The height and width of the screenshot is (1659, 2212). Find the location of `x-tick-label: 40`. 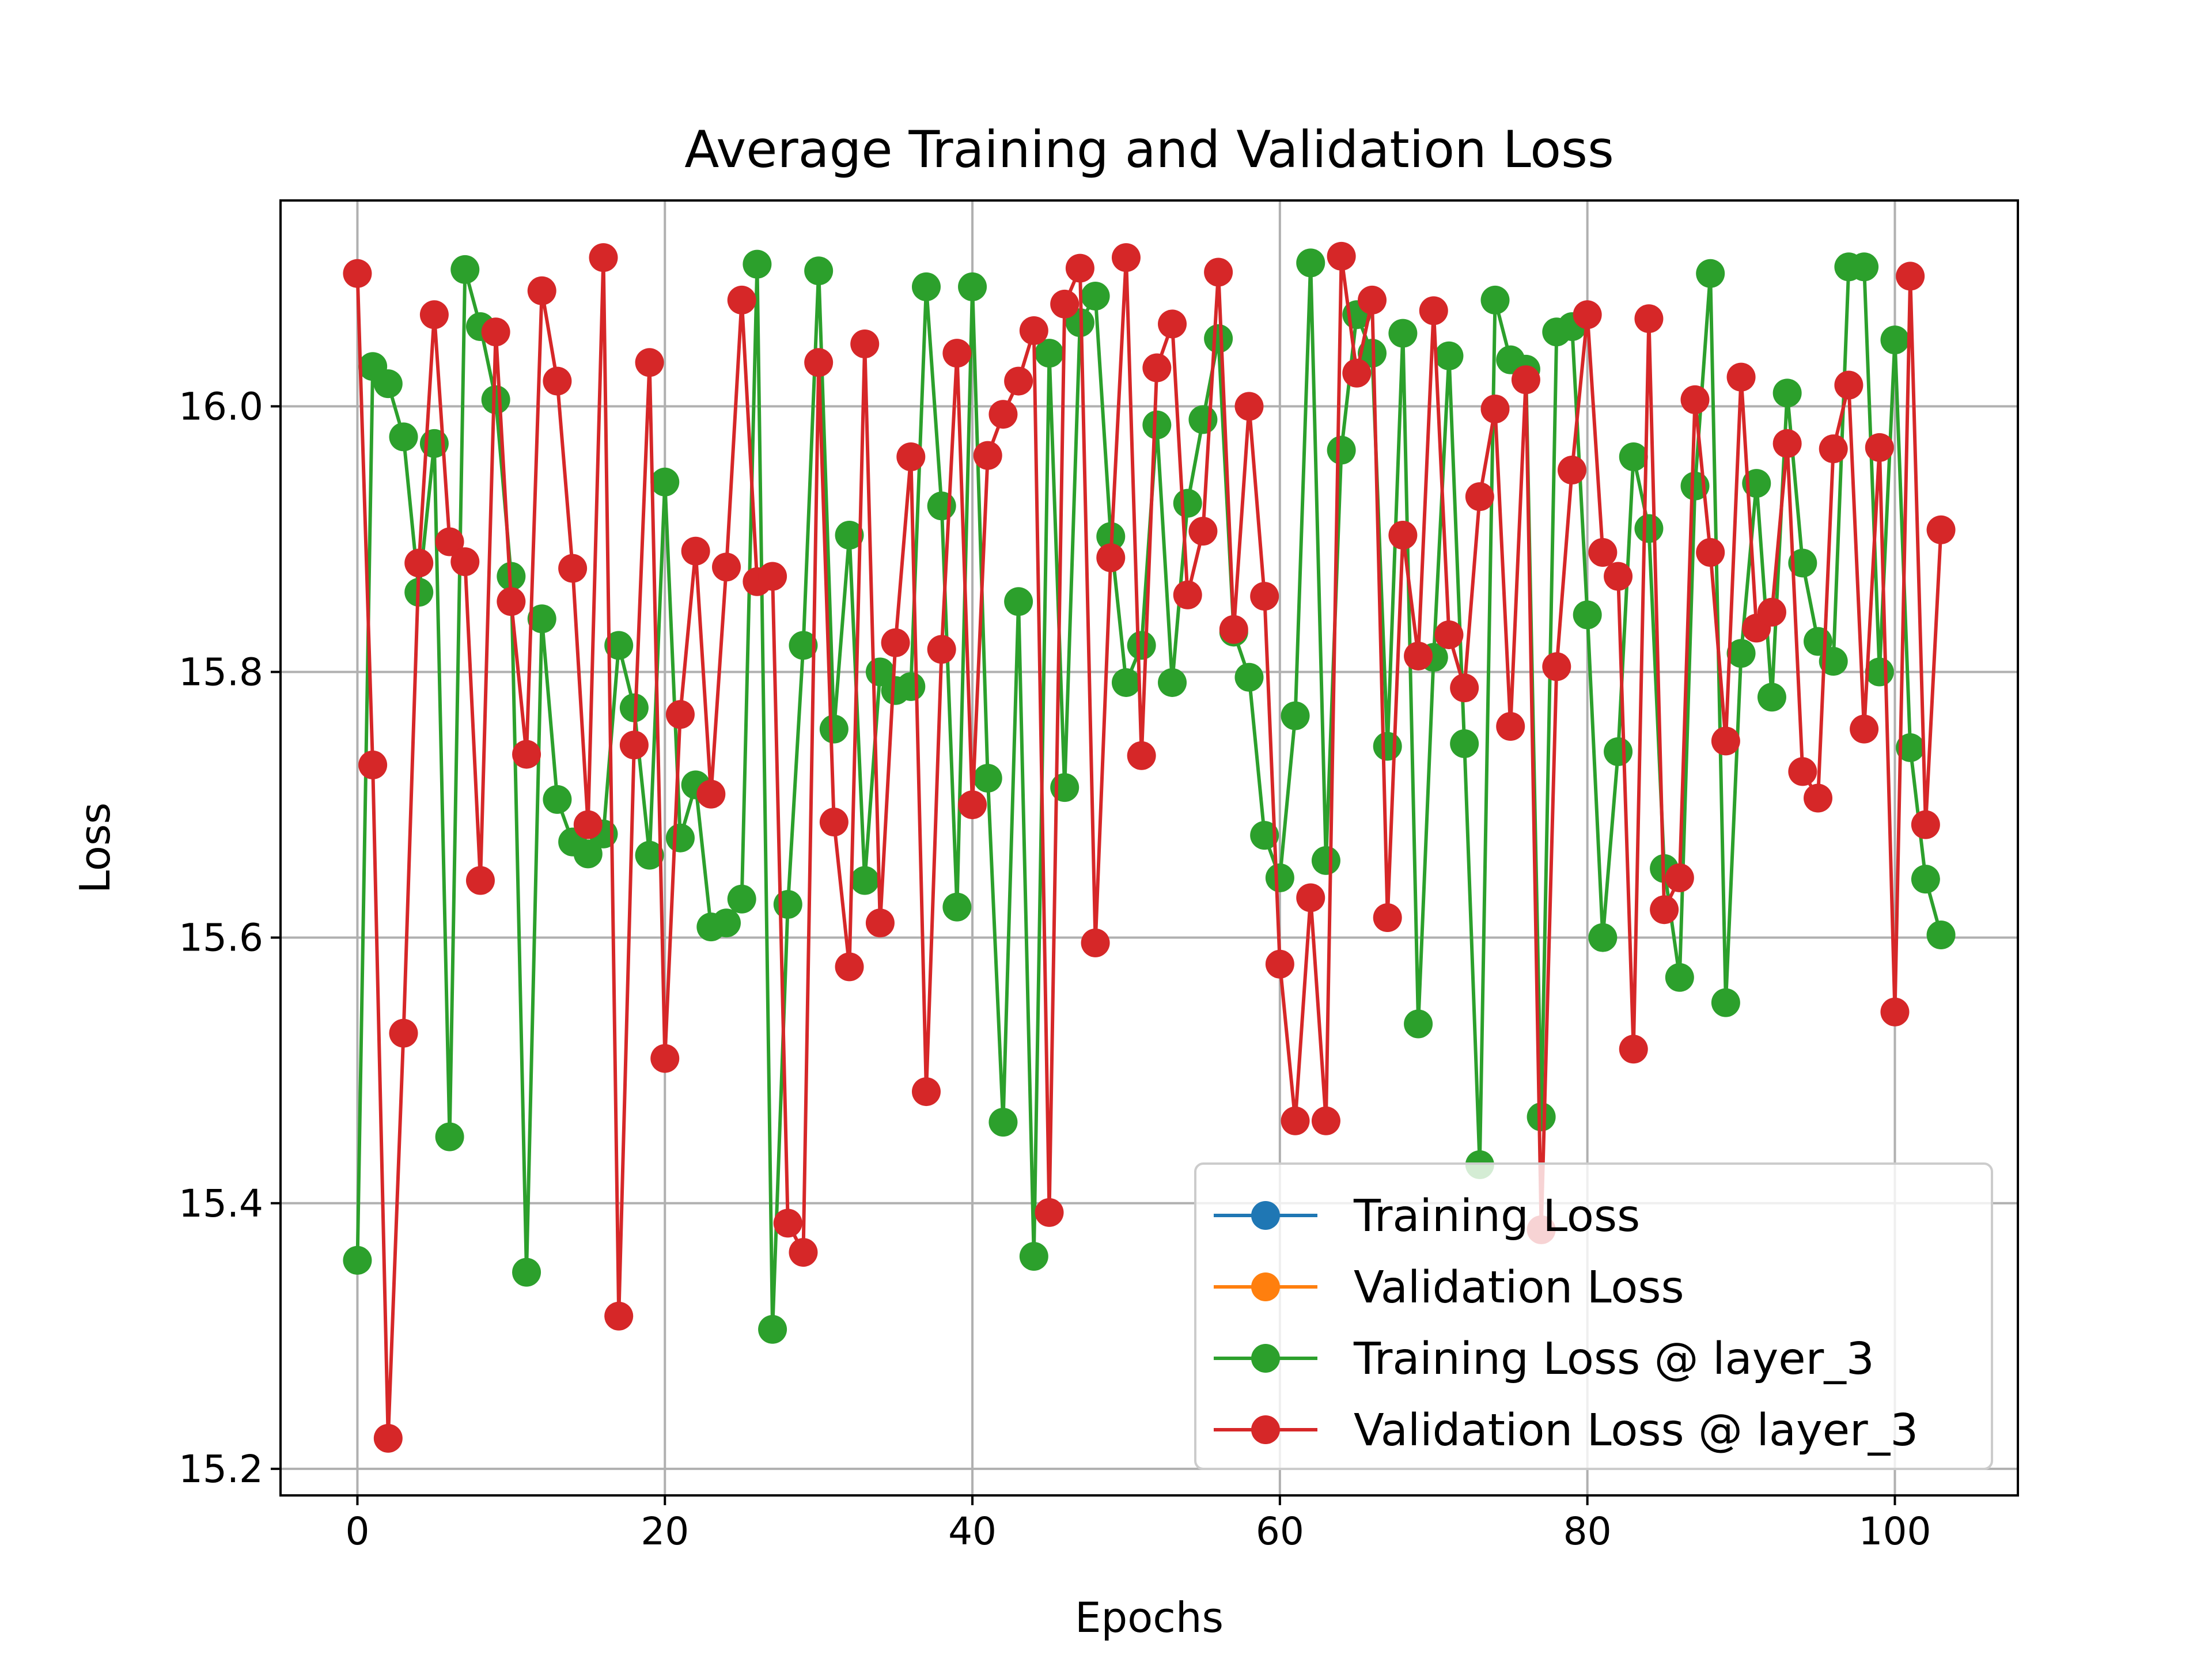

x-tick-label: 40 is located at coordinates (972, 1531).